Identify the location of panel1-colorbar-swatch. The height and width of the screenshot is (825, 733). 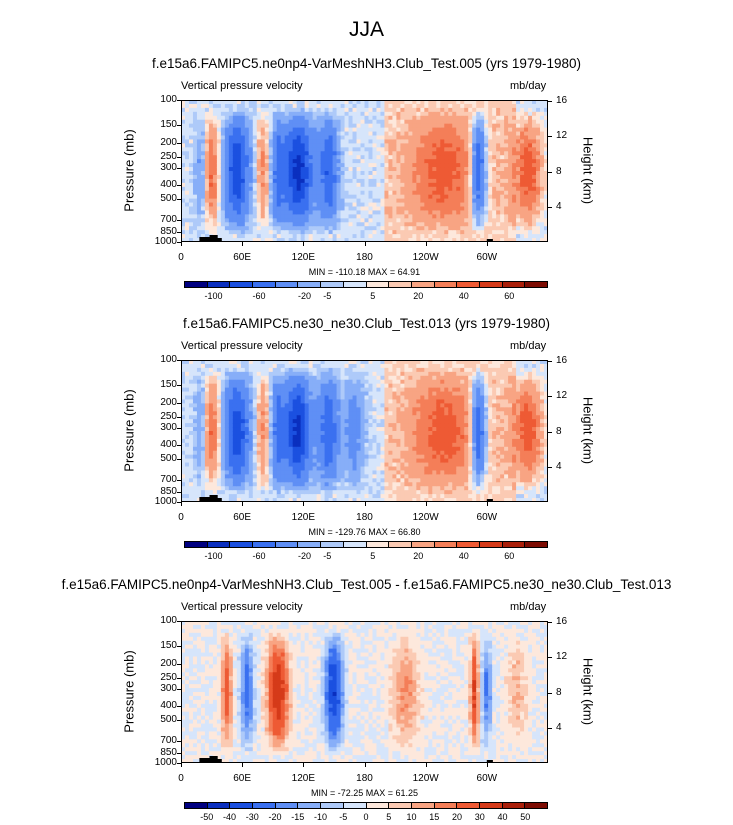
(536, 284).